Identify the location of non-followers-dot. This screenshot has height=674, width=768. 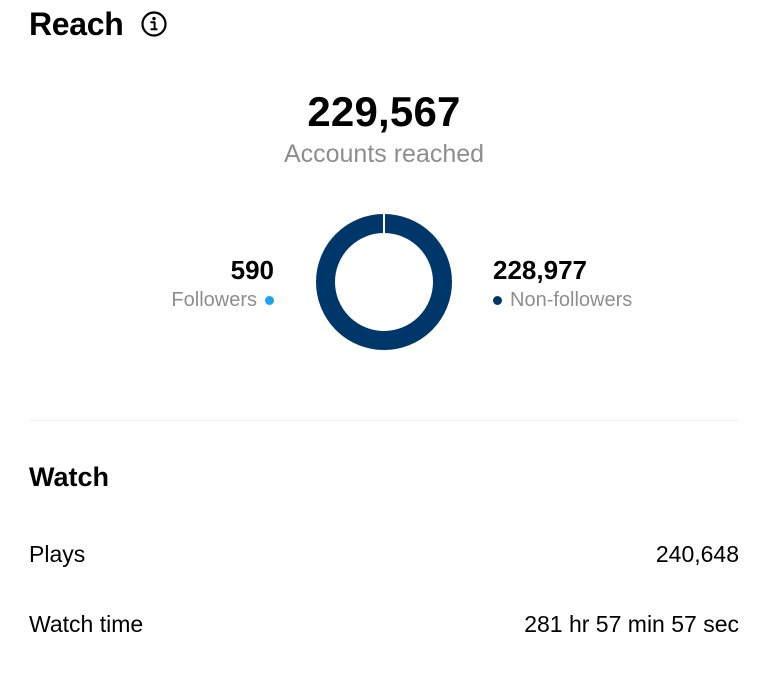
(497, 300).